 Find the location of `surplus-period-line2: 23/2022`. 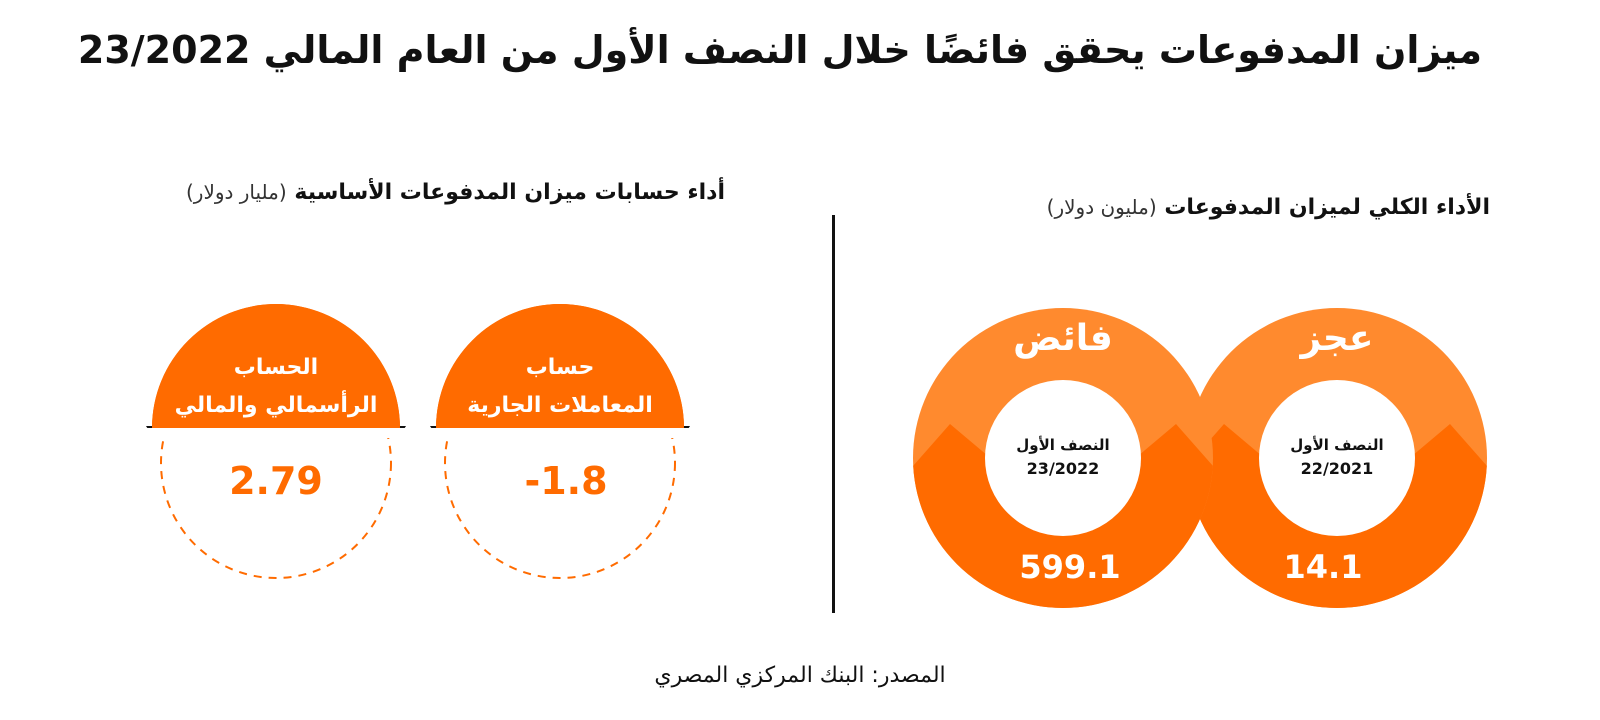

surplus-period-line2: 23/2022 is located at coordinates (1063, 468).